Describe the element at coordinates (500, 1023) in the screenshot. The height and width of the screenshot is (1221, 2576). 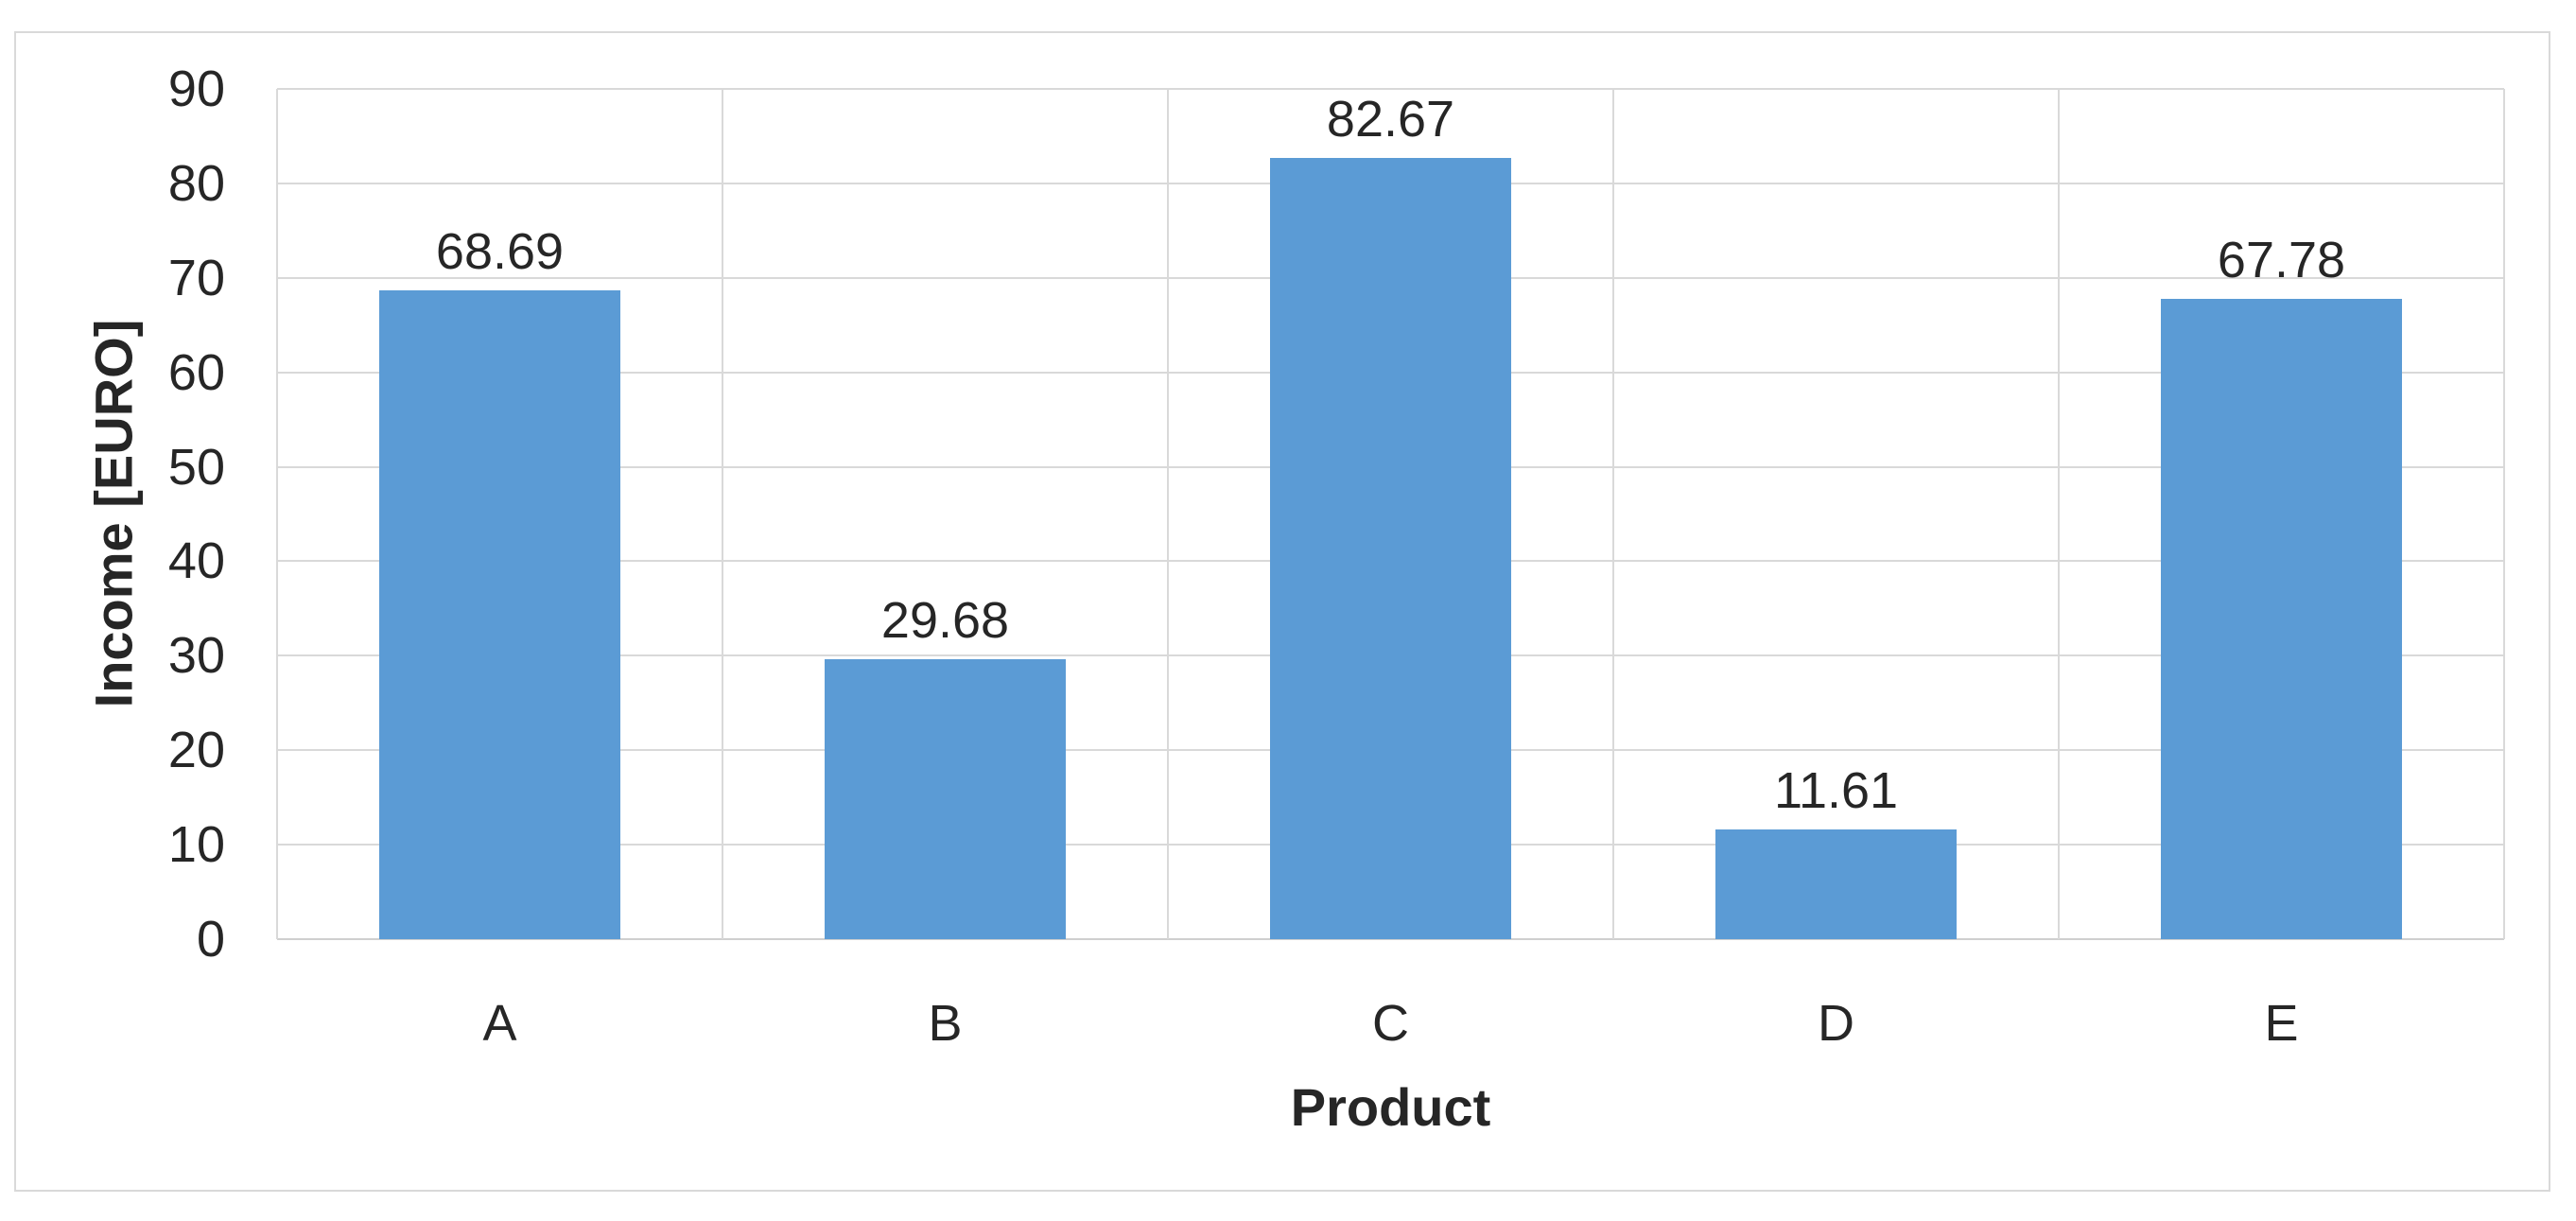
I see `x-category-label-a: A` at that location.